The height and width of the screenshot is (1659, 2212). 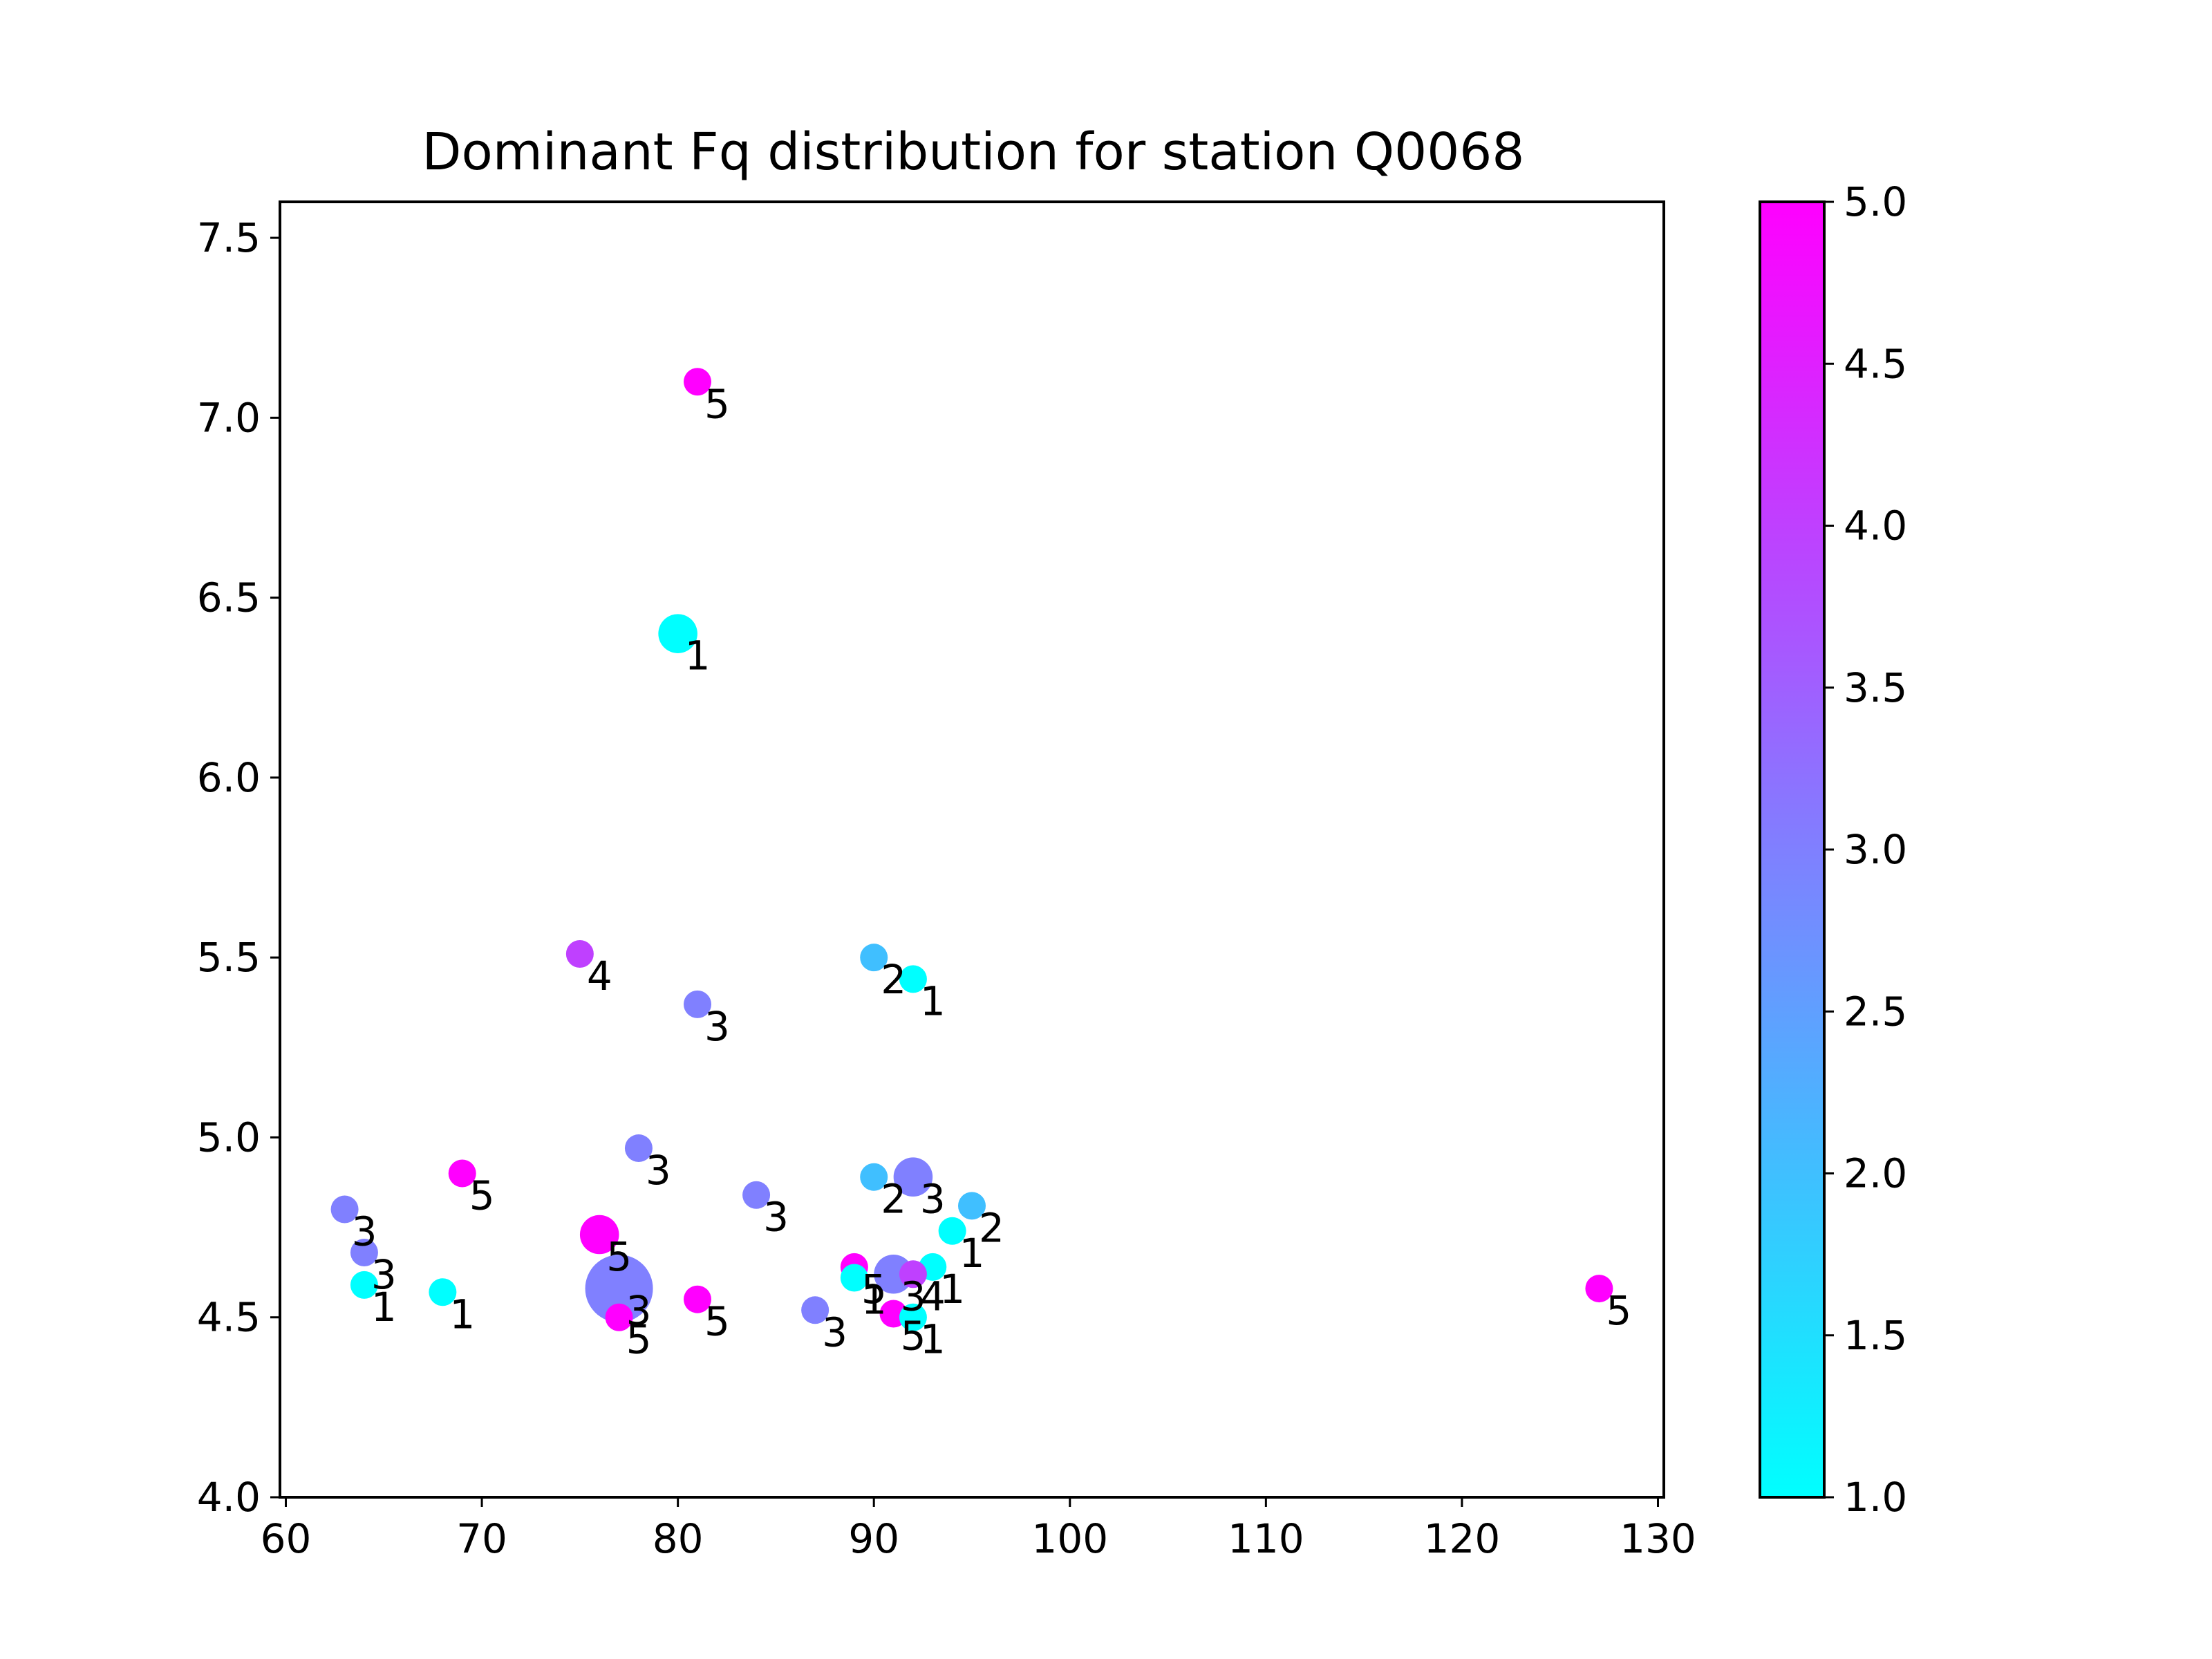 I want to click on x-tick-label: 110, so click(x=1266, y=1539).